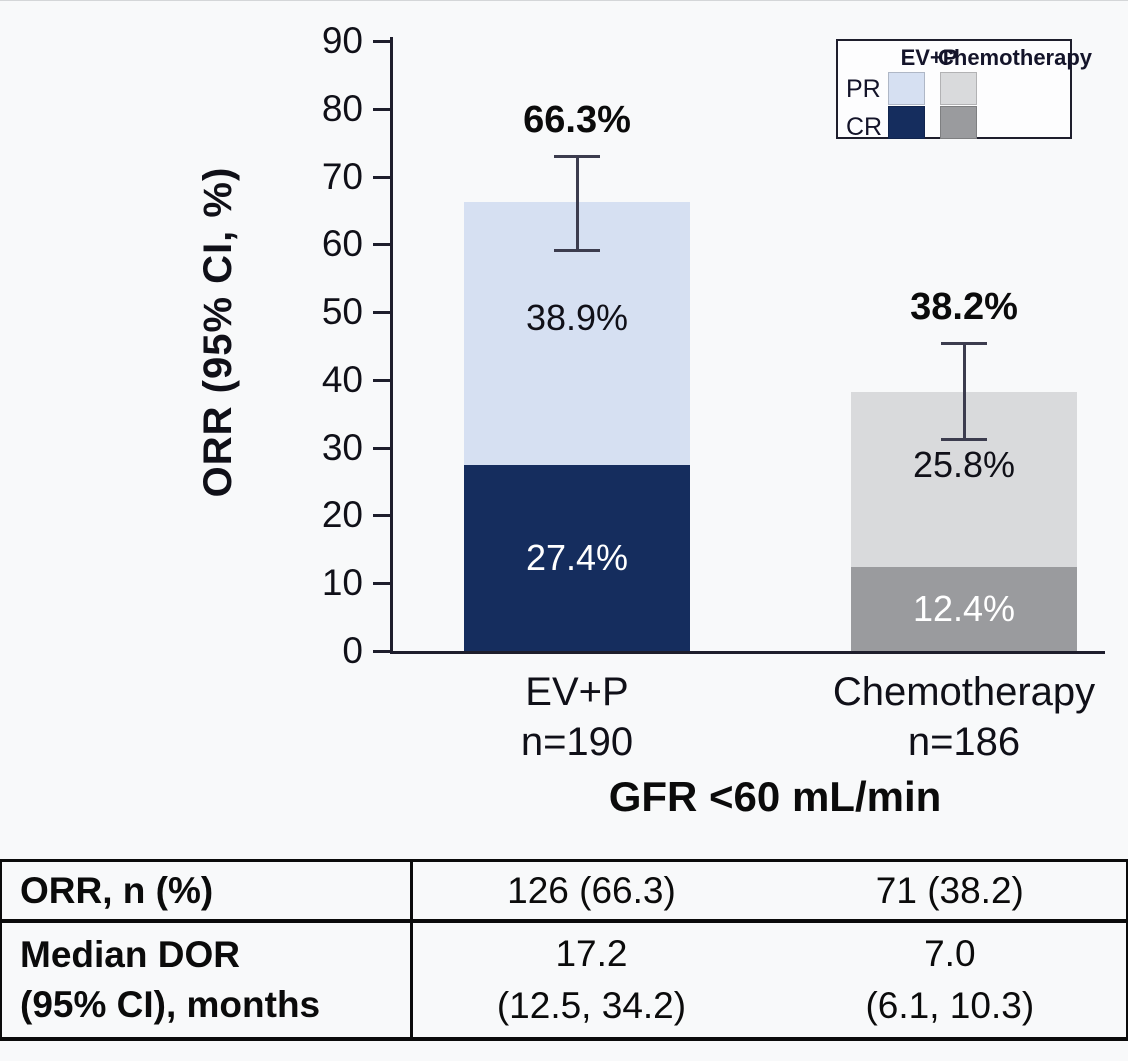 This screenshot has height=1061, width=1128. I want to click on bar-total-label: 66.3%, so click(577, 120).